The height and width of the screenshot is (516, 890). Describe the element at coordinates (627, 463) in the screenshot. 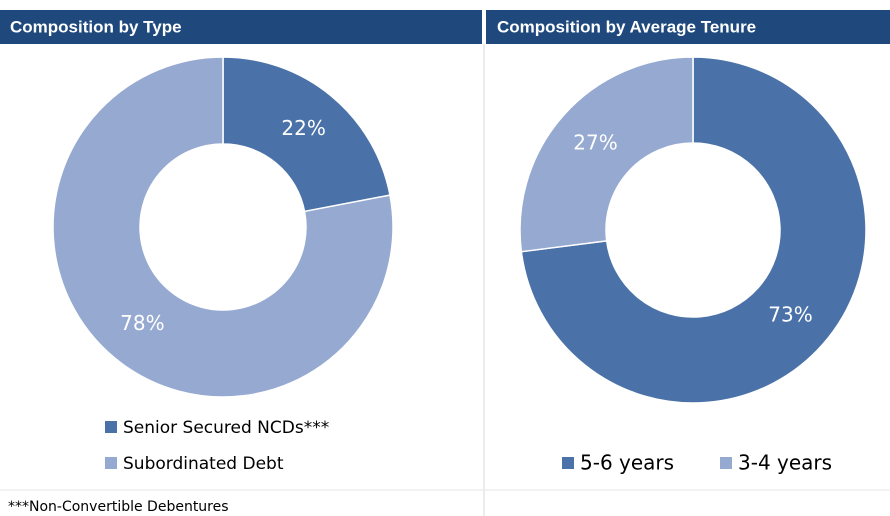

I see `legend-label: 5-6 years` at that location.